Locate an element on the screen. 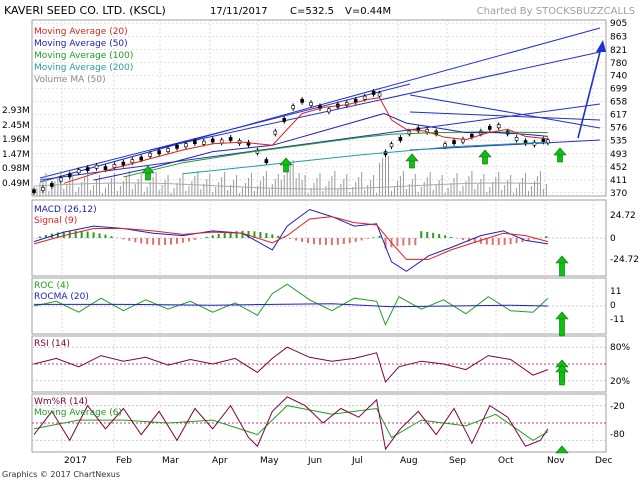  volume-tick-label: 2.93M is located at coordinates (16, 111).